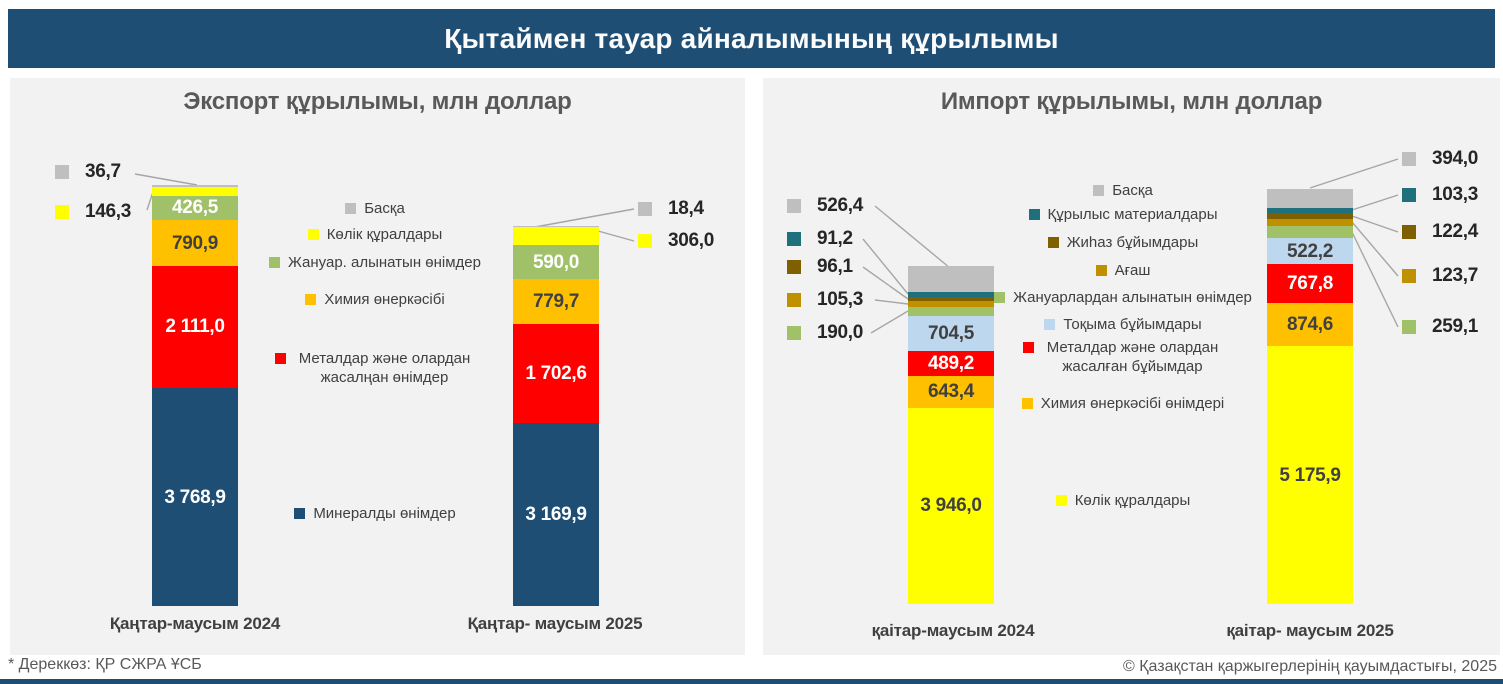 The width and height of the screenshot is (1503, 684). I want to click on bar-value-label: 874,6, so click(1310, 324).